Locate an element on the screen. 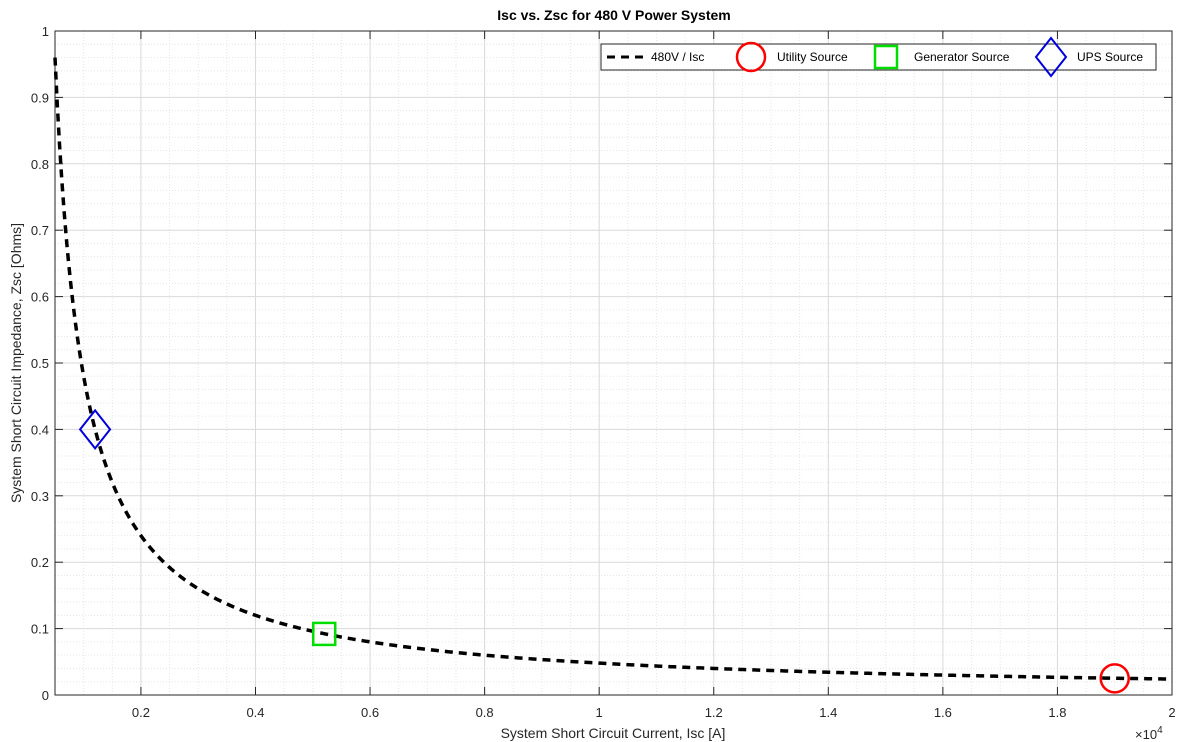  x-tick-label: 1.2 is located at coordinates (714, 712).